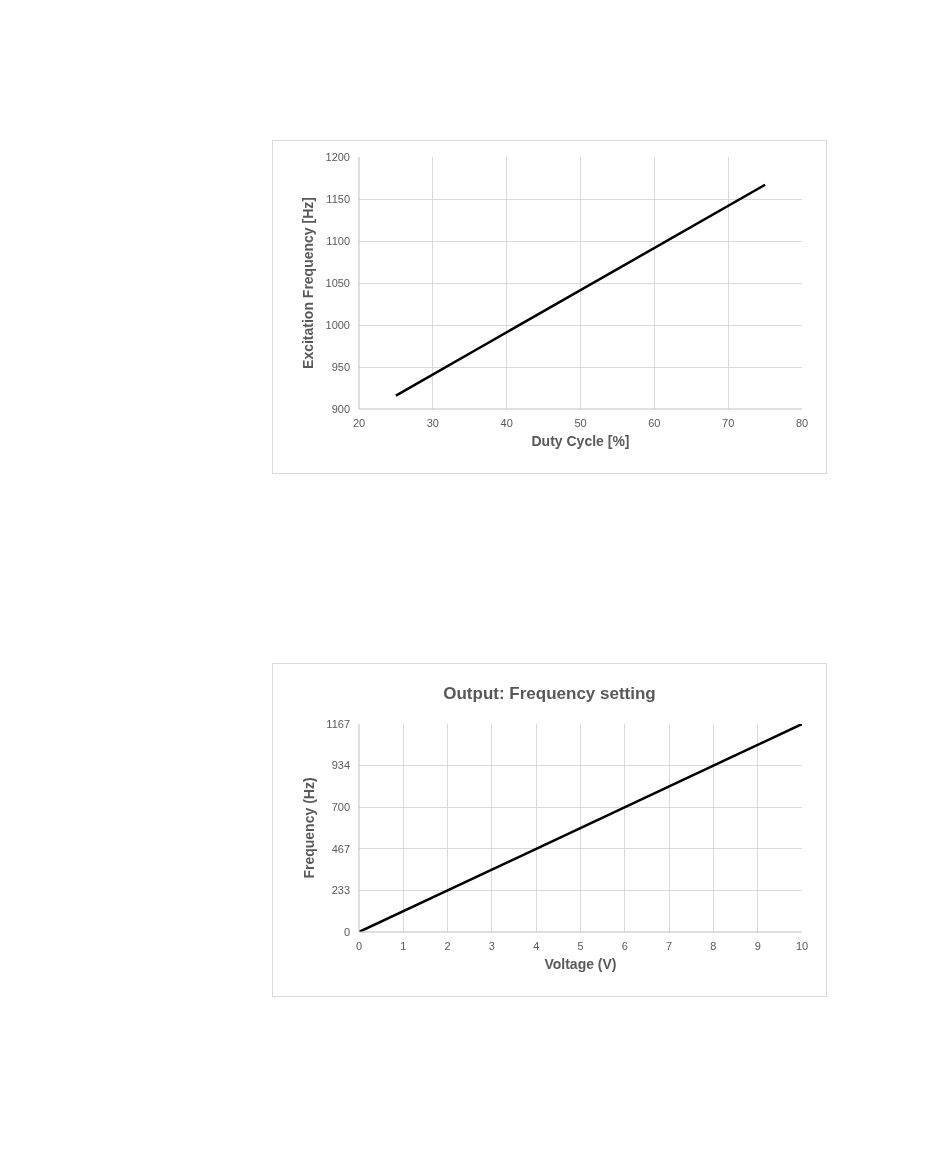  Describe the element at coordinates (728, 423) in the screenshot. I see `x-tick-label: 70` at that location.